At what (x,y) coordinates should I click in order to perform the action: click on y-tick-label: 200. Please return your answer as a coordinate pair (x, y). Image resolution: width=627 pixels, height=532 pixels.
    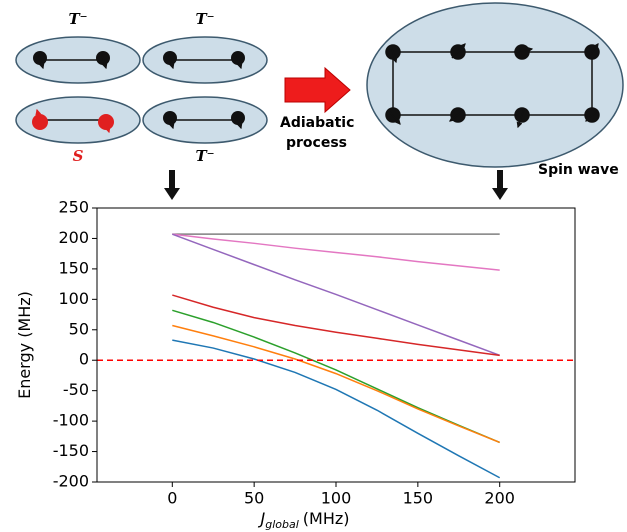
    Looking at the image, I should click on (73, 237).